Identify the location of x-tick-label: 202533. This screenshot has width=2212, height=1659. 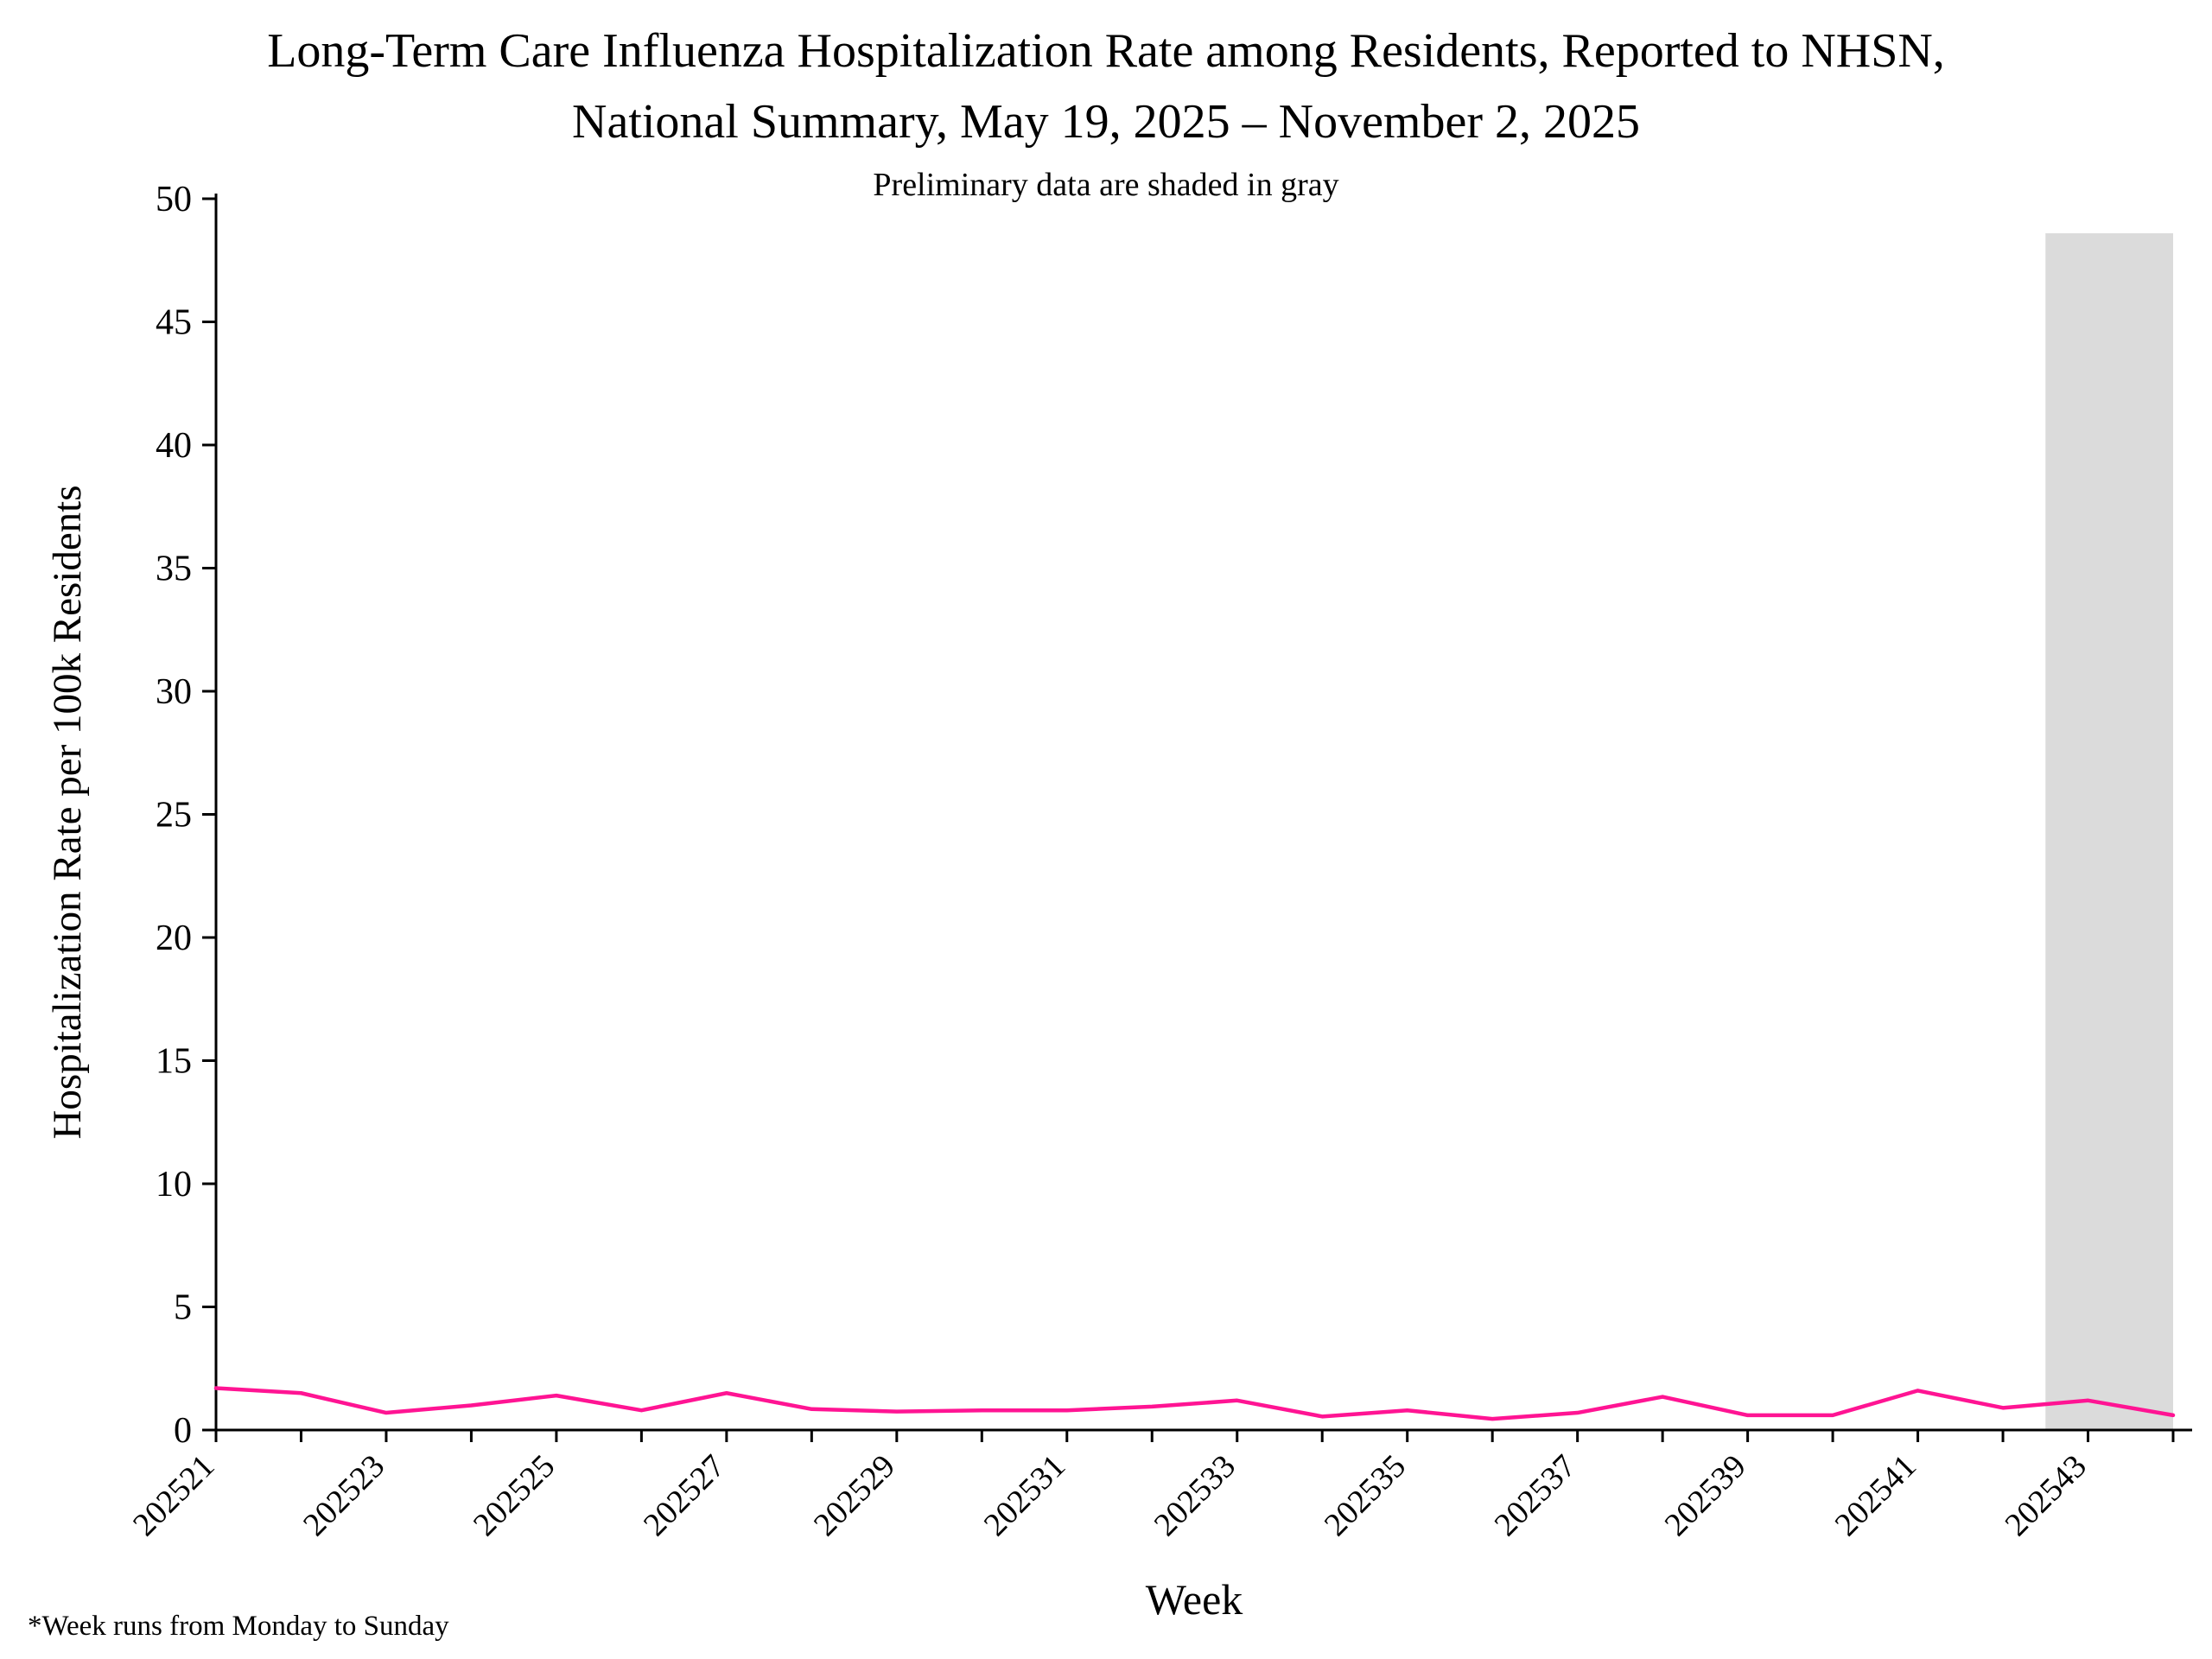
(1195, 1495).